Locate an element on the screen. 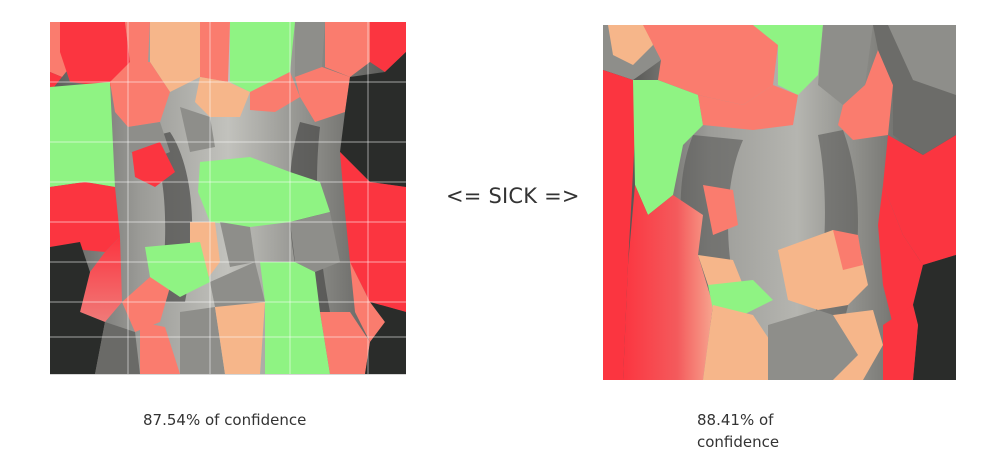  left-confidence-caption: 87.54% of confidence is located at coordinates (225, 420).